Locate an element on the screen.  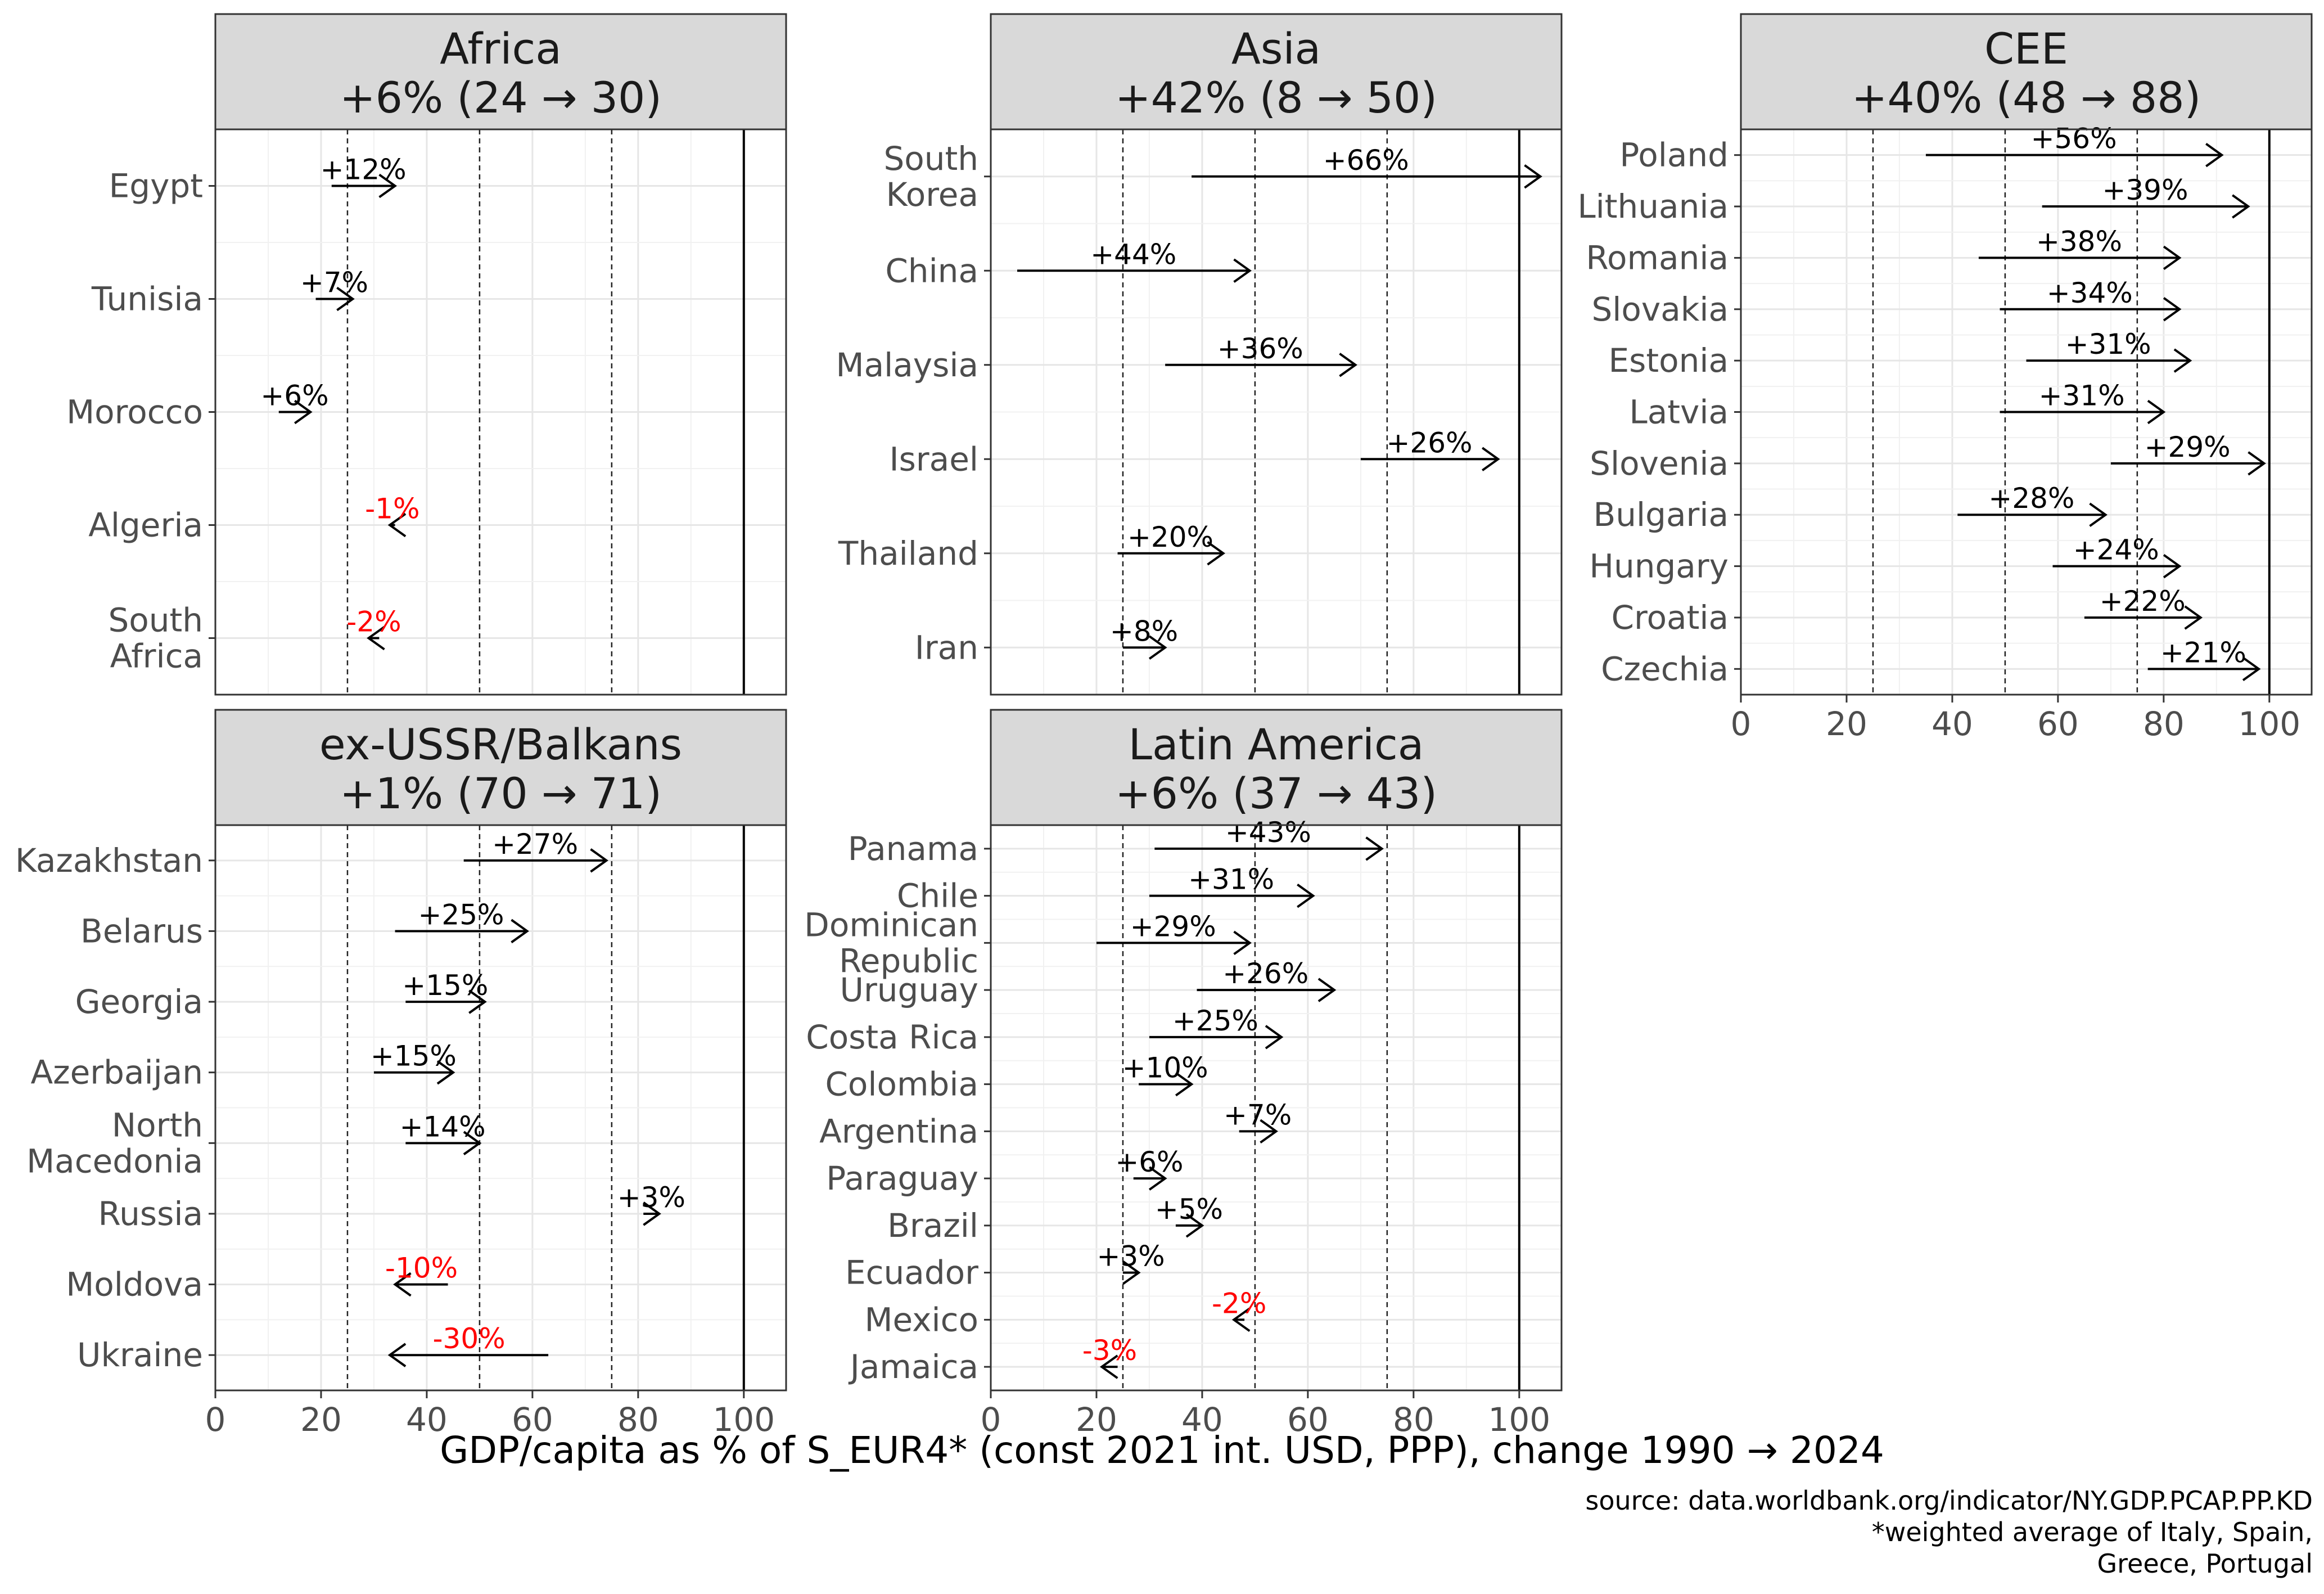
country-label: Morocco is located at coordinates (134, 412).